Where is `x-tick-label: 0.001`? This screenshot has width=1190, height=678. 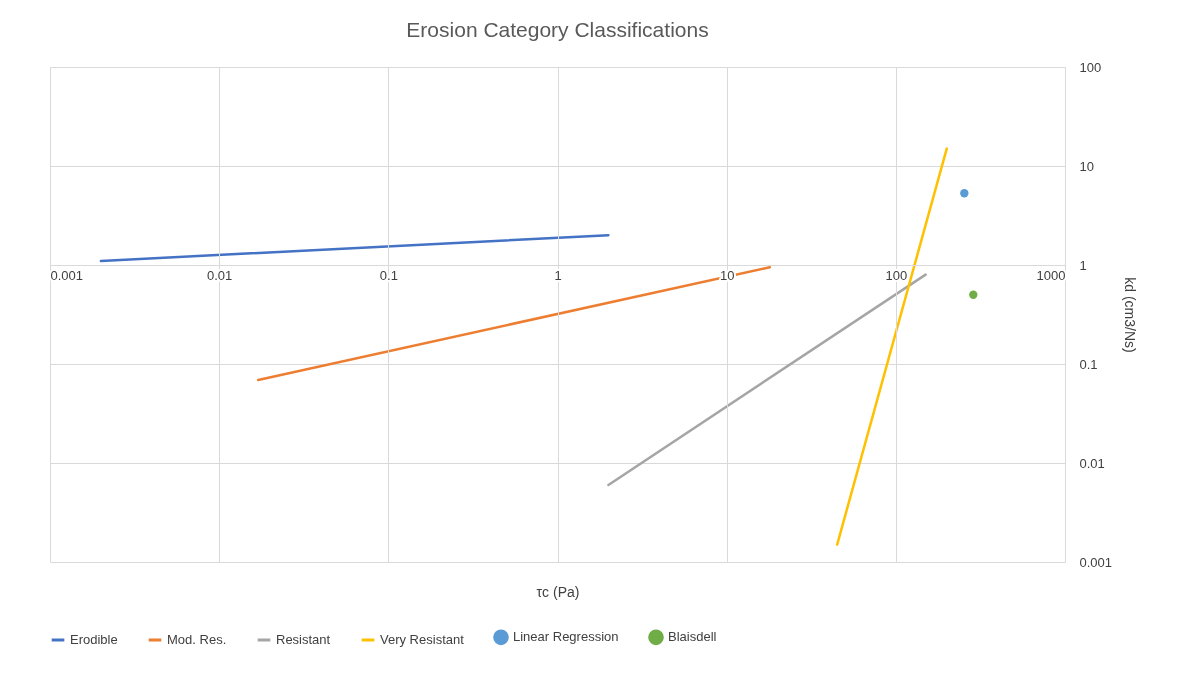
x-tick-label: 0.001 is located at coordinates (67, 275).